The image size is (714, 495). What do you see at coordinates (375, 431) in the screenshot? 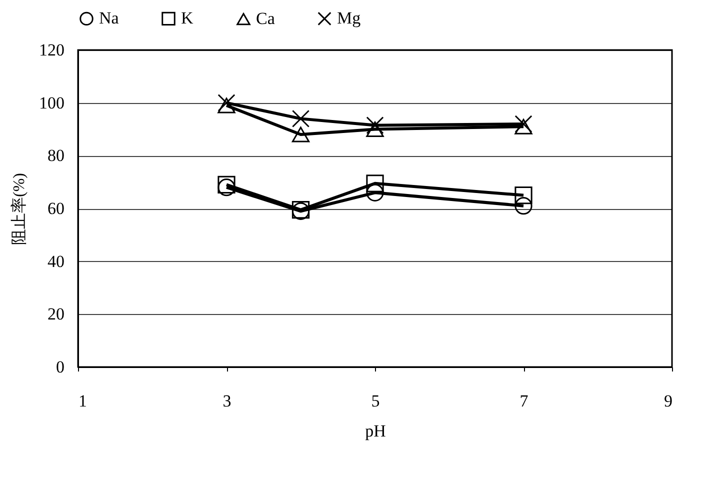
I see `x-axis-title: pH` at bounding box center [375, 431].